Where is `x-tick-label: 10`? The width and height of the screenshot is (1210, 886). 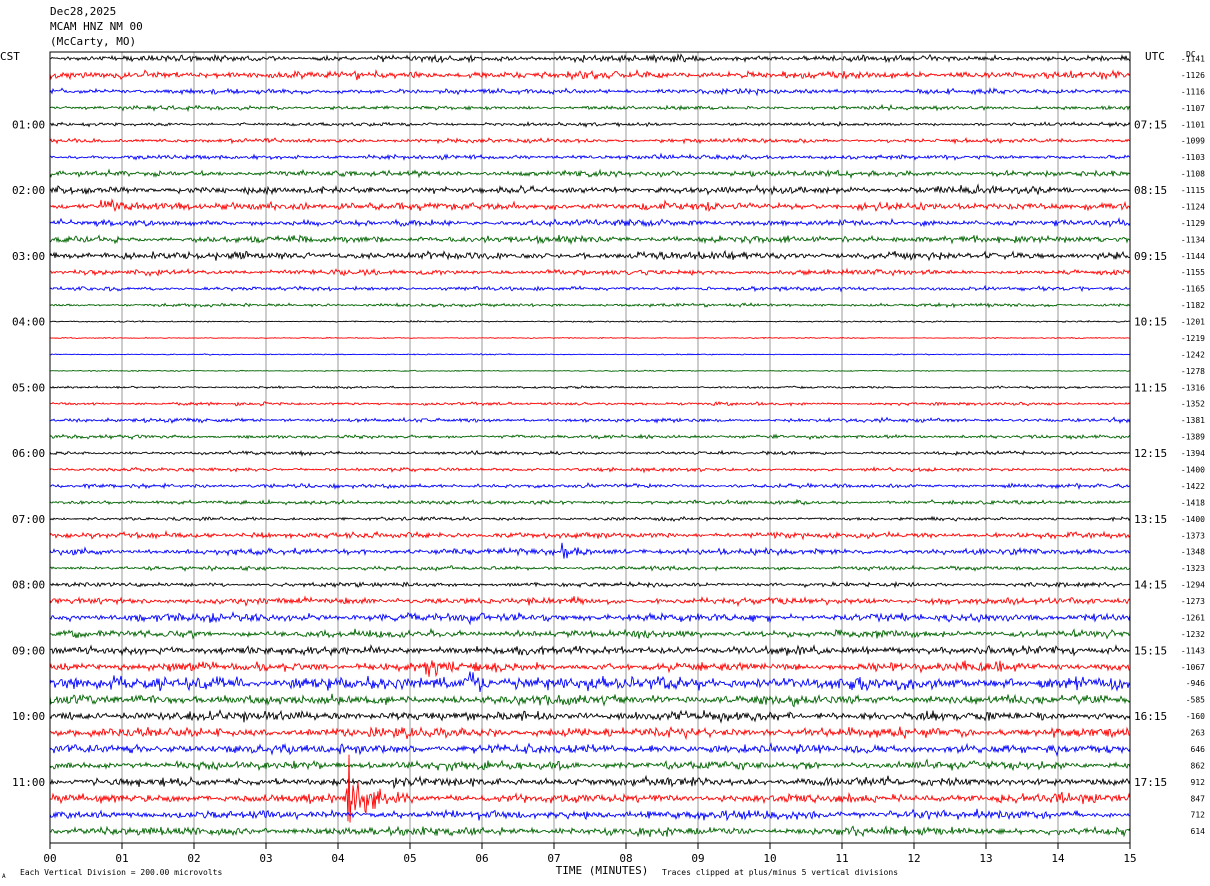
x-tick-label: 10 is located at coordinates (769, 858).